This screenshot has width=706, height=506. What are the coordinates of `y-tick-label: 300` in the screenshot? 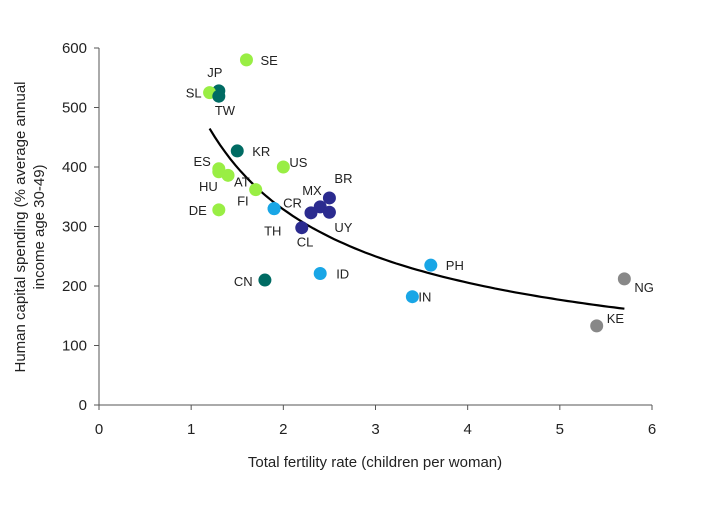 It's located at (74, 227).